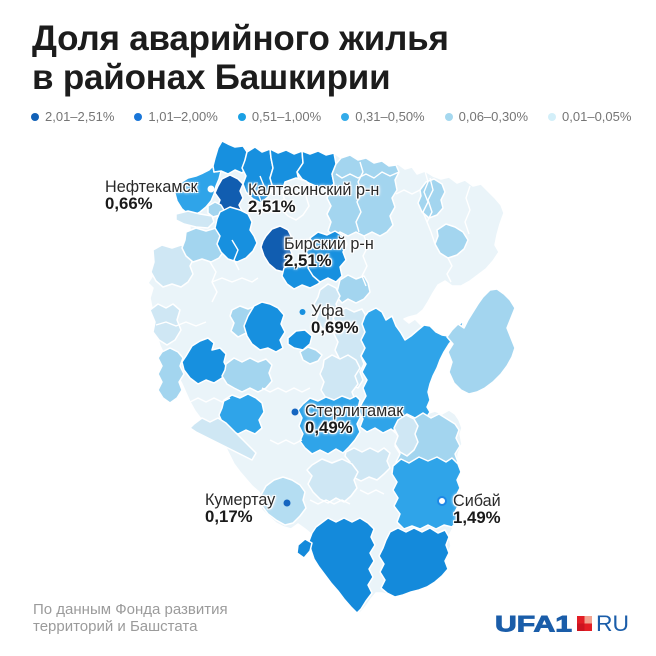 This screenshot has width=656, height=656. Describe the element at coordinates (612, 623) in the screenshot. I see `svg-text: RU` at that location.